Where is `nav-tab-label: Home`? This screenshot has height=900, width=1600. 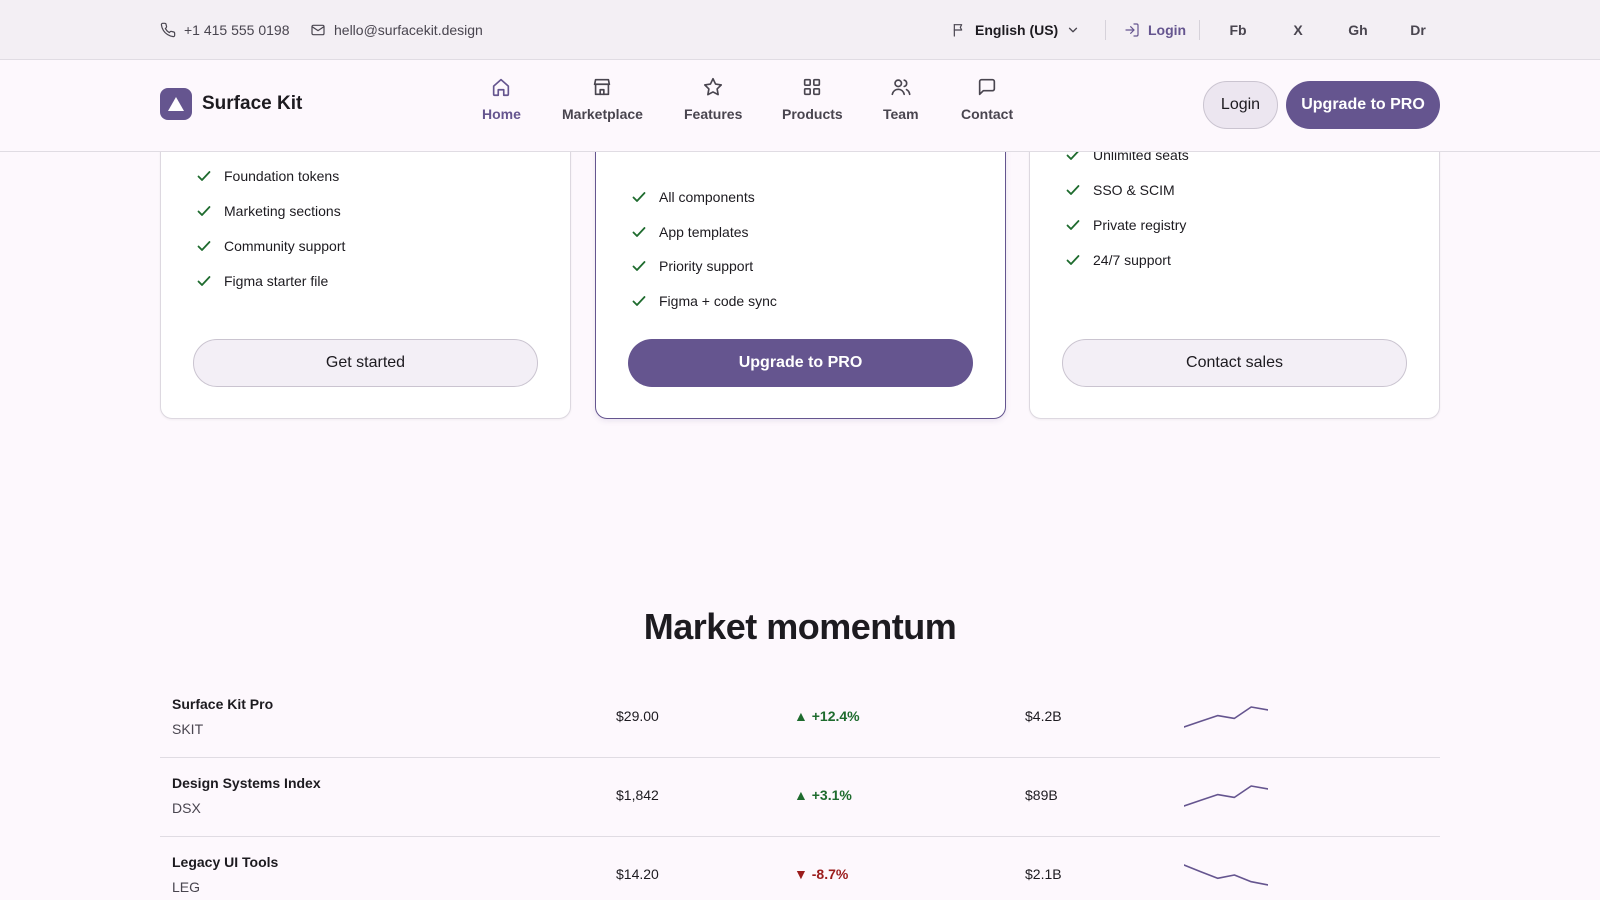 nav-tab-label: Home is located at coordinates (501, 114).